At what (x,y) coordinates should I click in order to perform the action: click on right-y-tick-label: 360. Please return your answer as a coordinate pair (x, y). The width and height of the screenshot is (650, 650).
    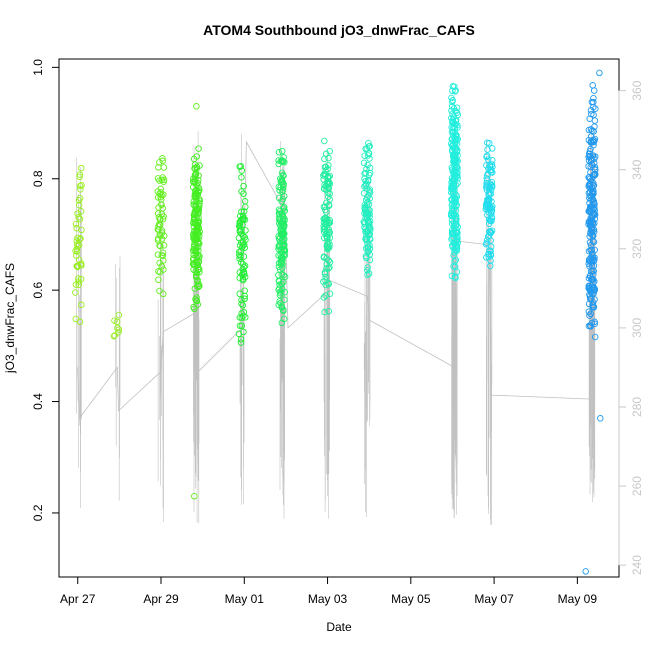
    Looking at the image, I should click on (637, 90).